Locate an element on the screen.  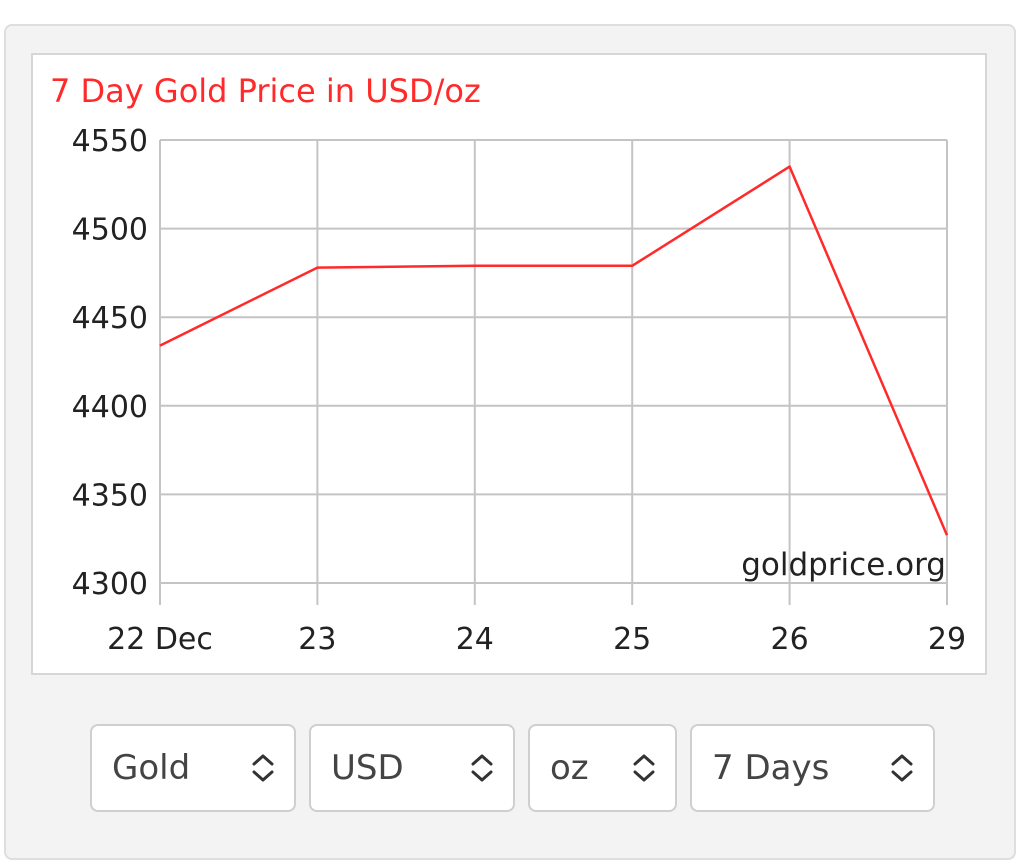
y-tick-label: 4300 is located at coordinates (110, 584).